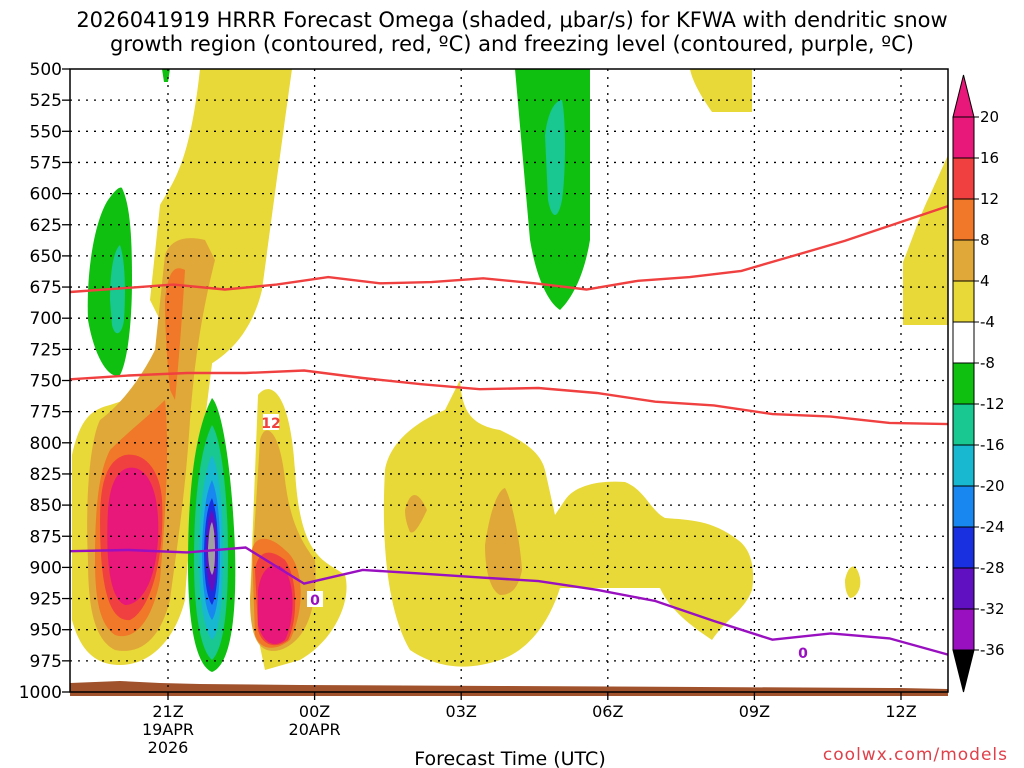 This screenshot has height=768, width=1024. Describe the element at coordinates (315, 729) in the screenshot. I see `x-tick-sublabel: 20APR` at that location.